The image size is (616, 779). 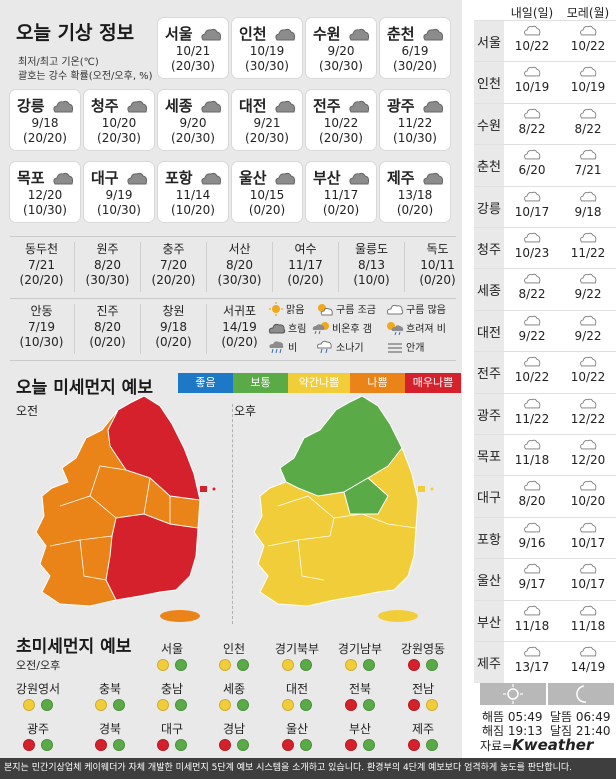 What do you see at coordinates (193, 195) in the screenshot?
I see `city-temp: 11/14` at bounding box center [193, 195].